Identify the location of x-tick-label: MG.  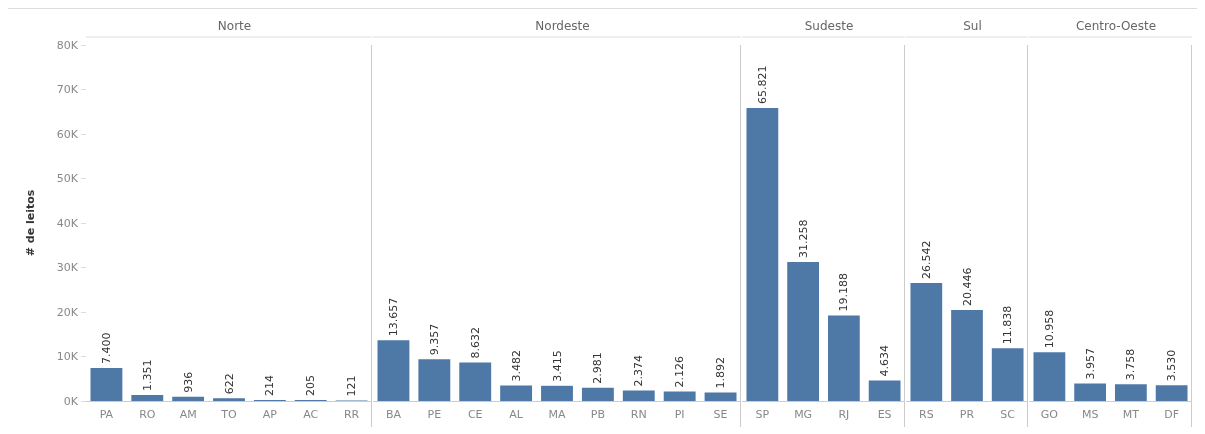
(803, 414).